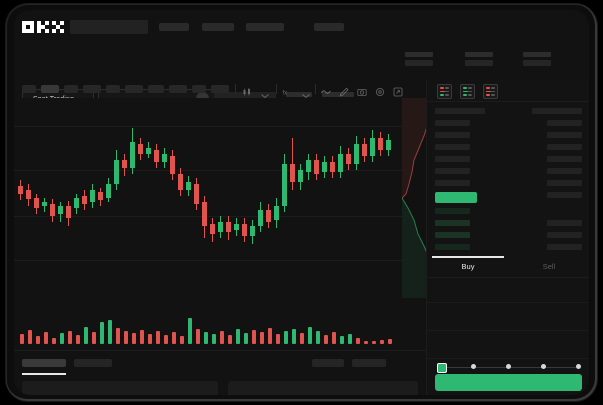  Describe the element at coordinates (326, 89) in the screenshot. I see `compare-line-icon` at that location.